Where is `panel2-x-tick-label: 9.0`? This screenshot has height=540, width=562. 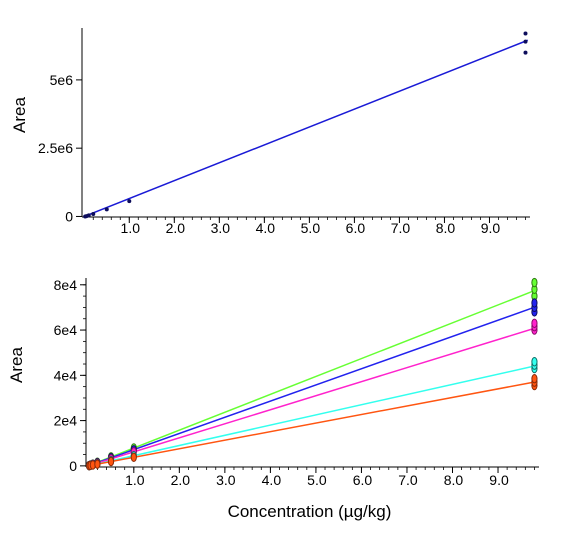 panel2-x-tick-label: 9.0 is located at coordinates (499, 480).